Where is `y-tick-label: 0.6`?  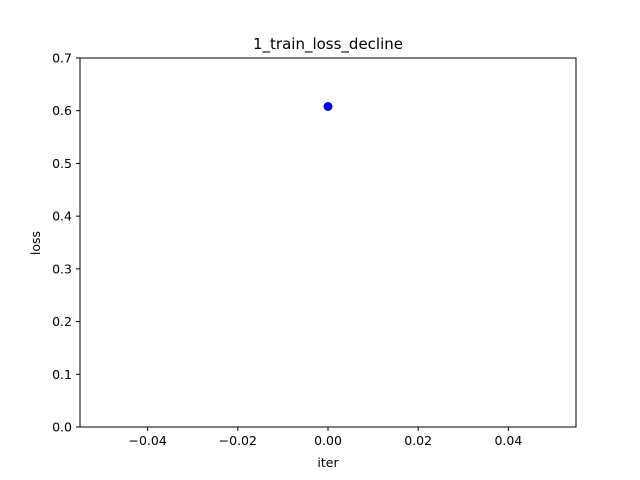 y-tick-label: 0.6 is located at coordinates (62, 110).